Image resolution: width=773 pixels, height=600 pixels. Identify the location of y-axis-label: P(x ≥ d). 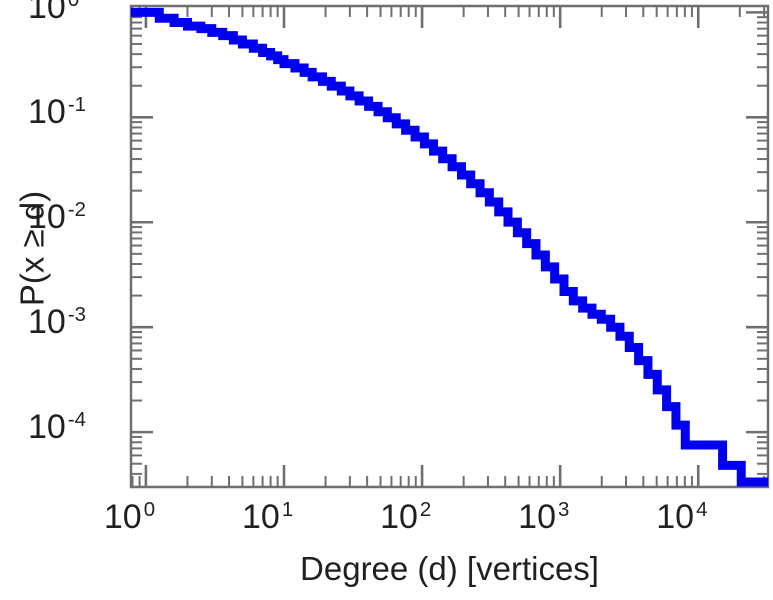
(32, 248).